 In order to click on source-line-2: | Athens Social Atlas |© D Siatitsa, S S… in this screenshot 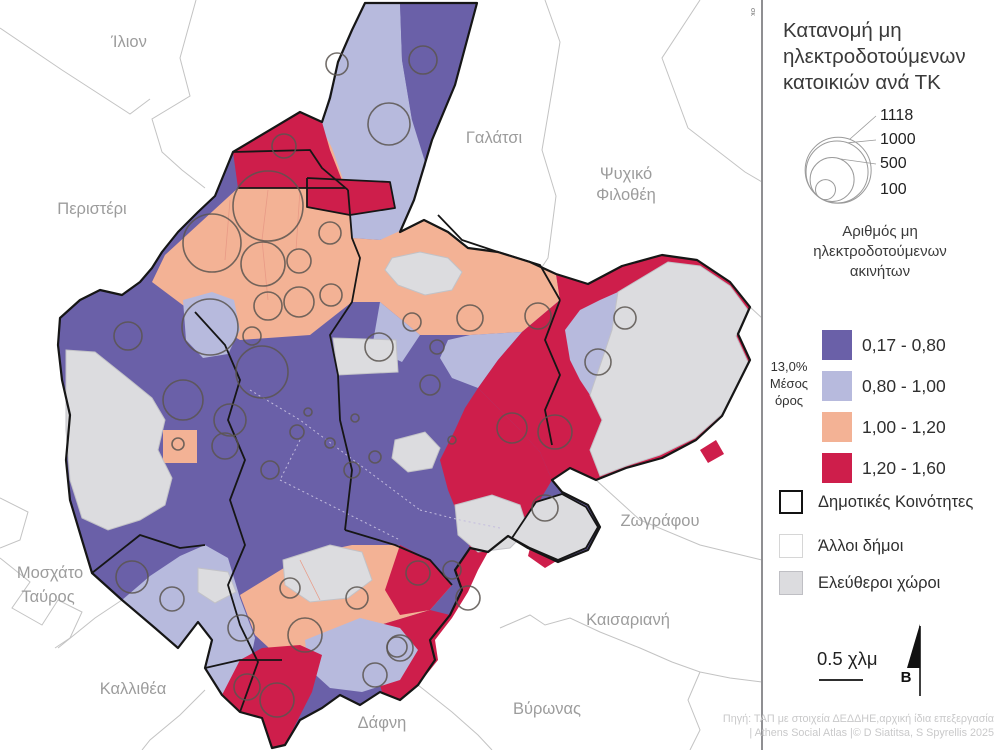, I will do `click(871, 733)`.